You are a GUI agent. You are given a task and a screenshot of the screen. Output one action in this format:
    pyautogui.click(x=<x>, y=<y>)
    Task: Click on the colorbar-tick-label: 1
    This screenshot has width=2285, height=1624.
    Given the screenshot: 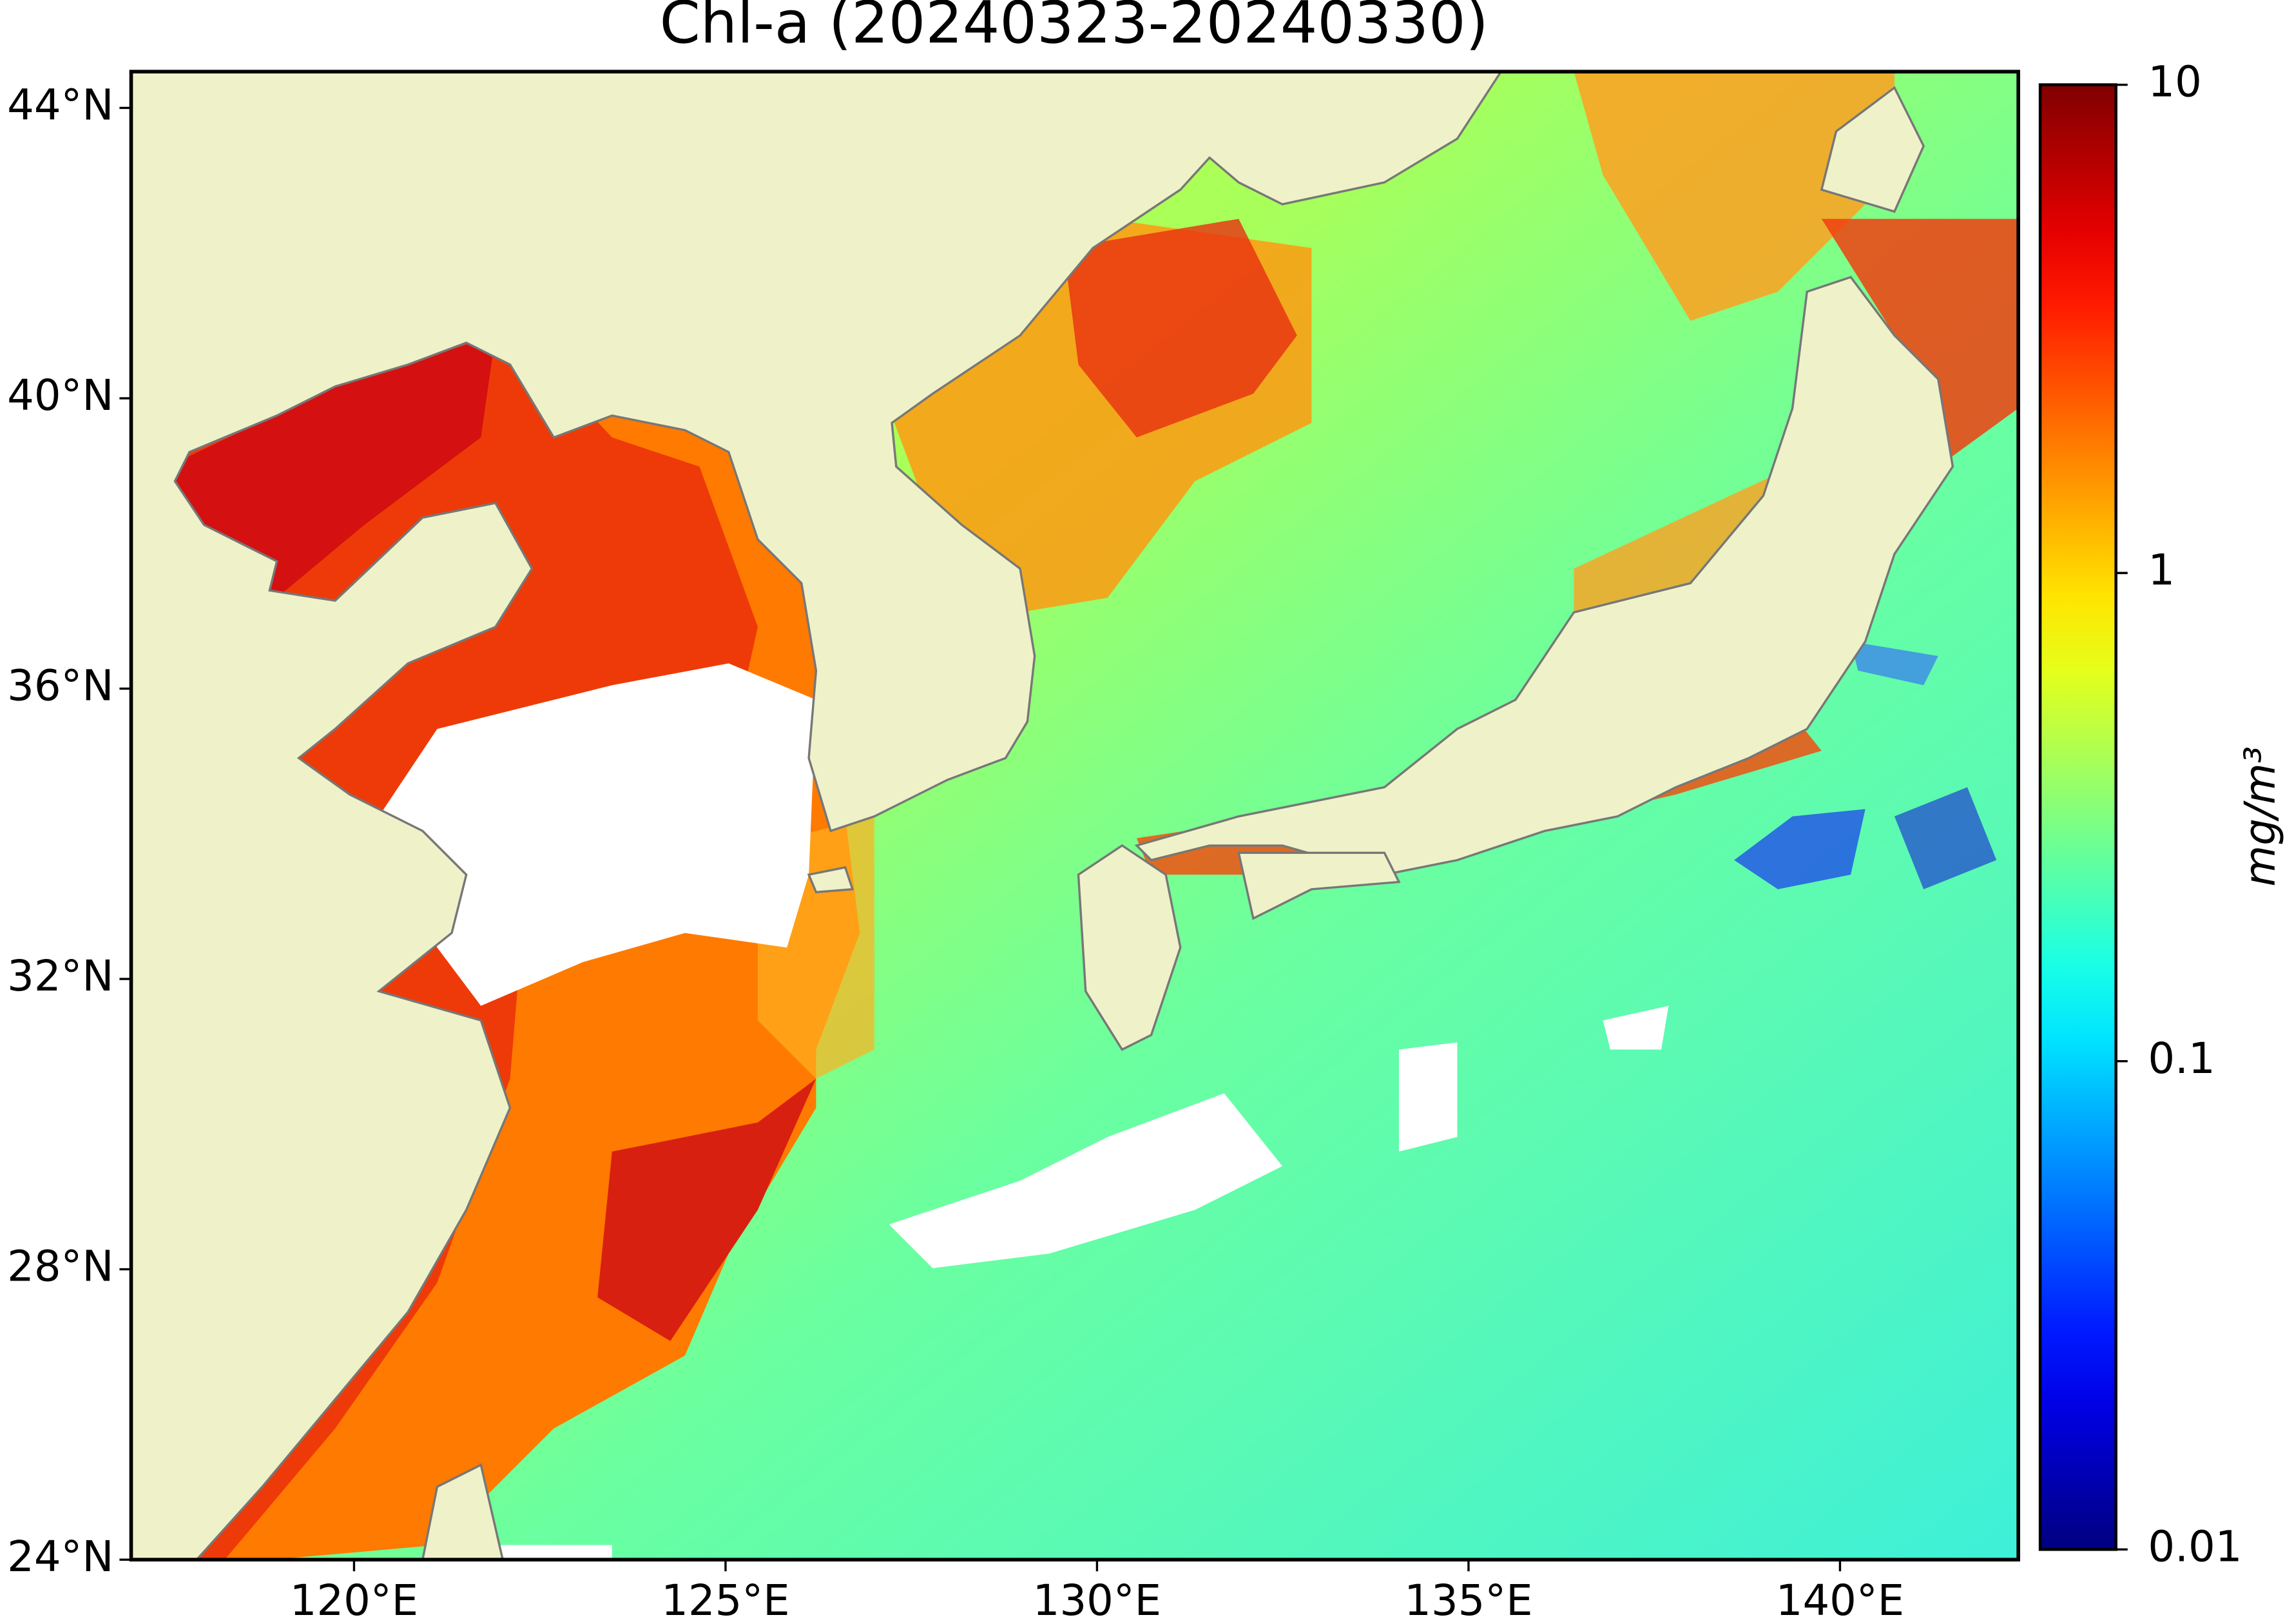 What is the action you would take?
    pyautogui.click(x=2161, y=570)
    